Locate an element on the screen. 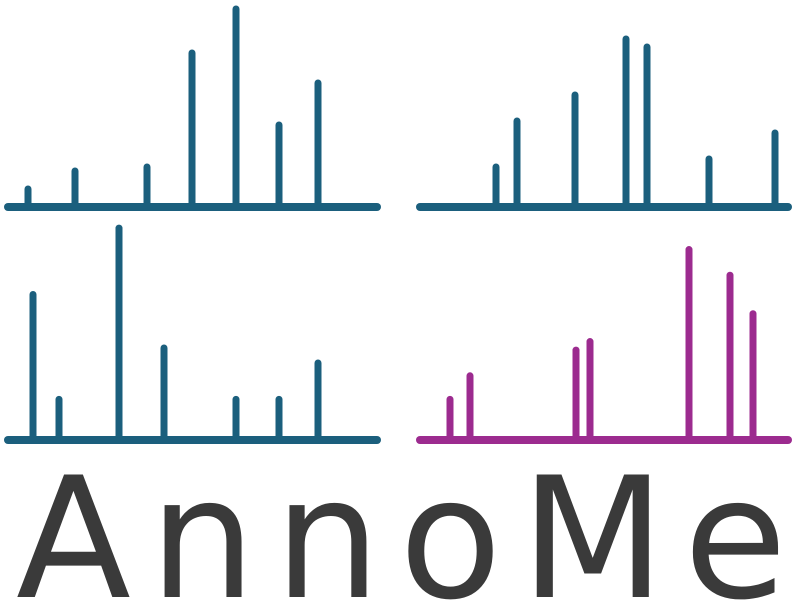 Image resolution: width=801 pixels, height=615 pixels. wordmark-letter-a: A is located at coordinates (73, 528).